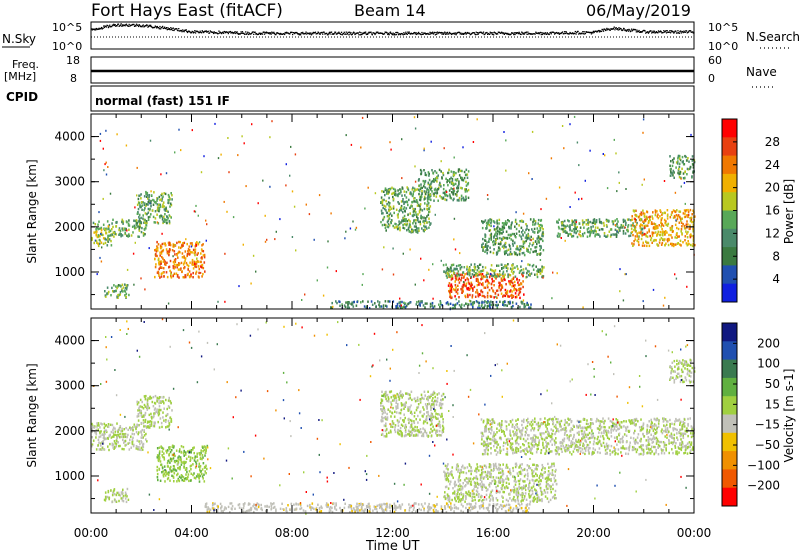 The image size is (800, 554). I want to click on colorbar-tick-label: 24, so click(772, 165).